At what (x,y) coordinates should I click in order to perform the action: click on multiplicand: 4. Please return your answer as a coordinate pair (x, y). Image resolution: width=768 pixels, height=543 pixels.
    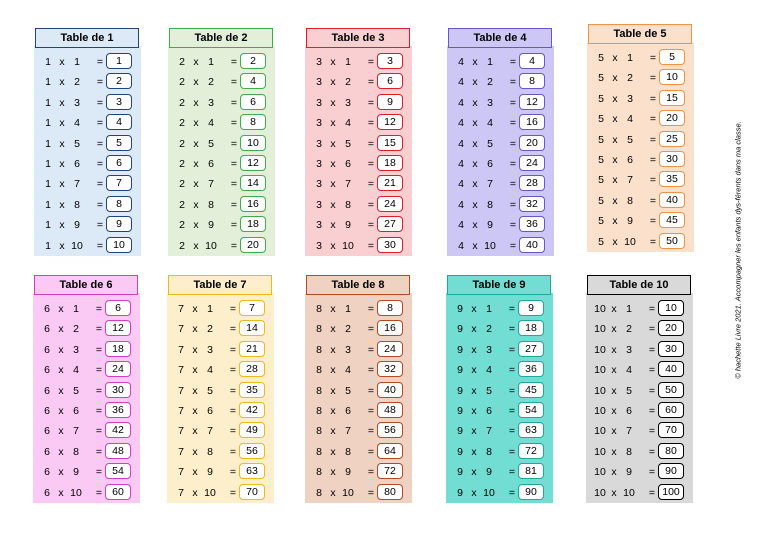
    Looking at the image, I should click on (461, 204).